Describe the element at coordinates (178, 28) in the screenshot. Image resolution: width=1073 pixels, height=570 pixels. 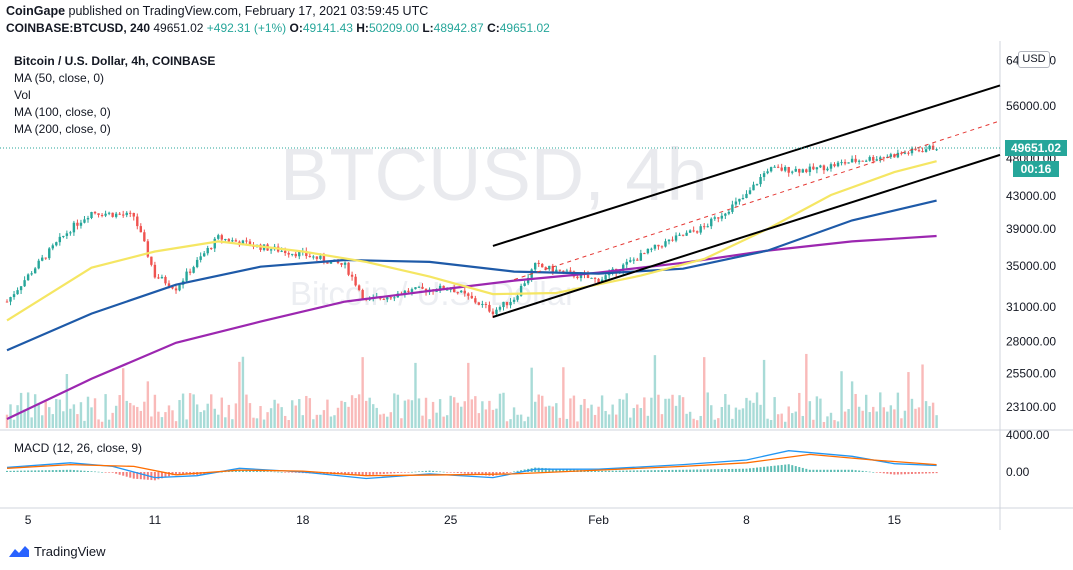
I see `last-price: 49651.02` at that location.